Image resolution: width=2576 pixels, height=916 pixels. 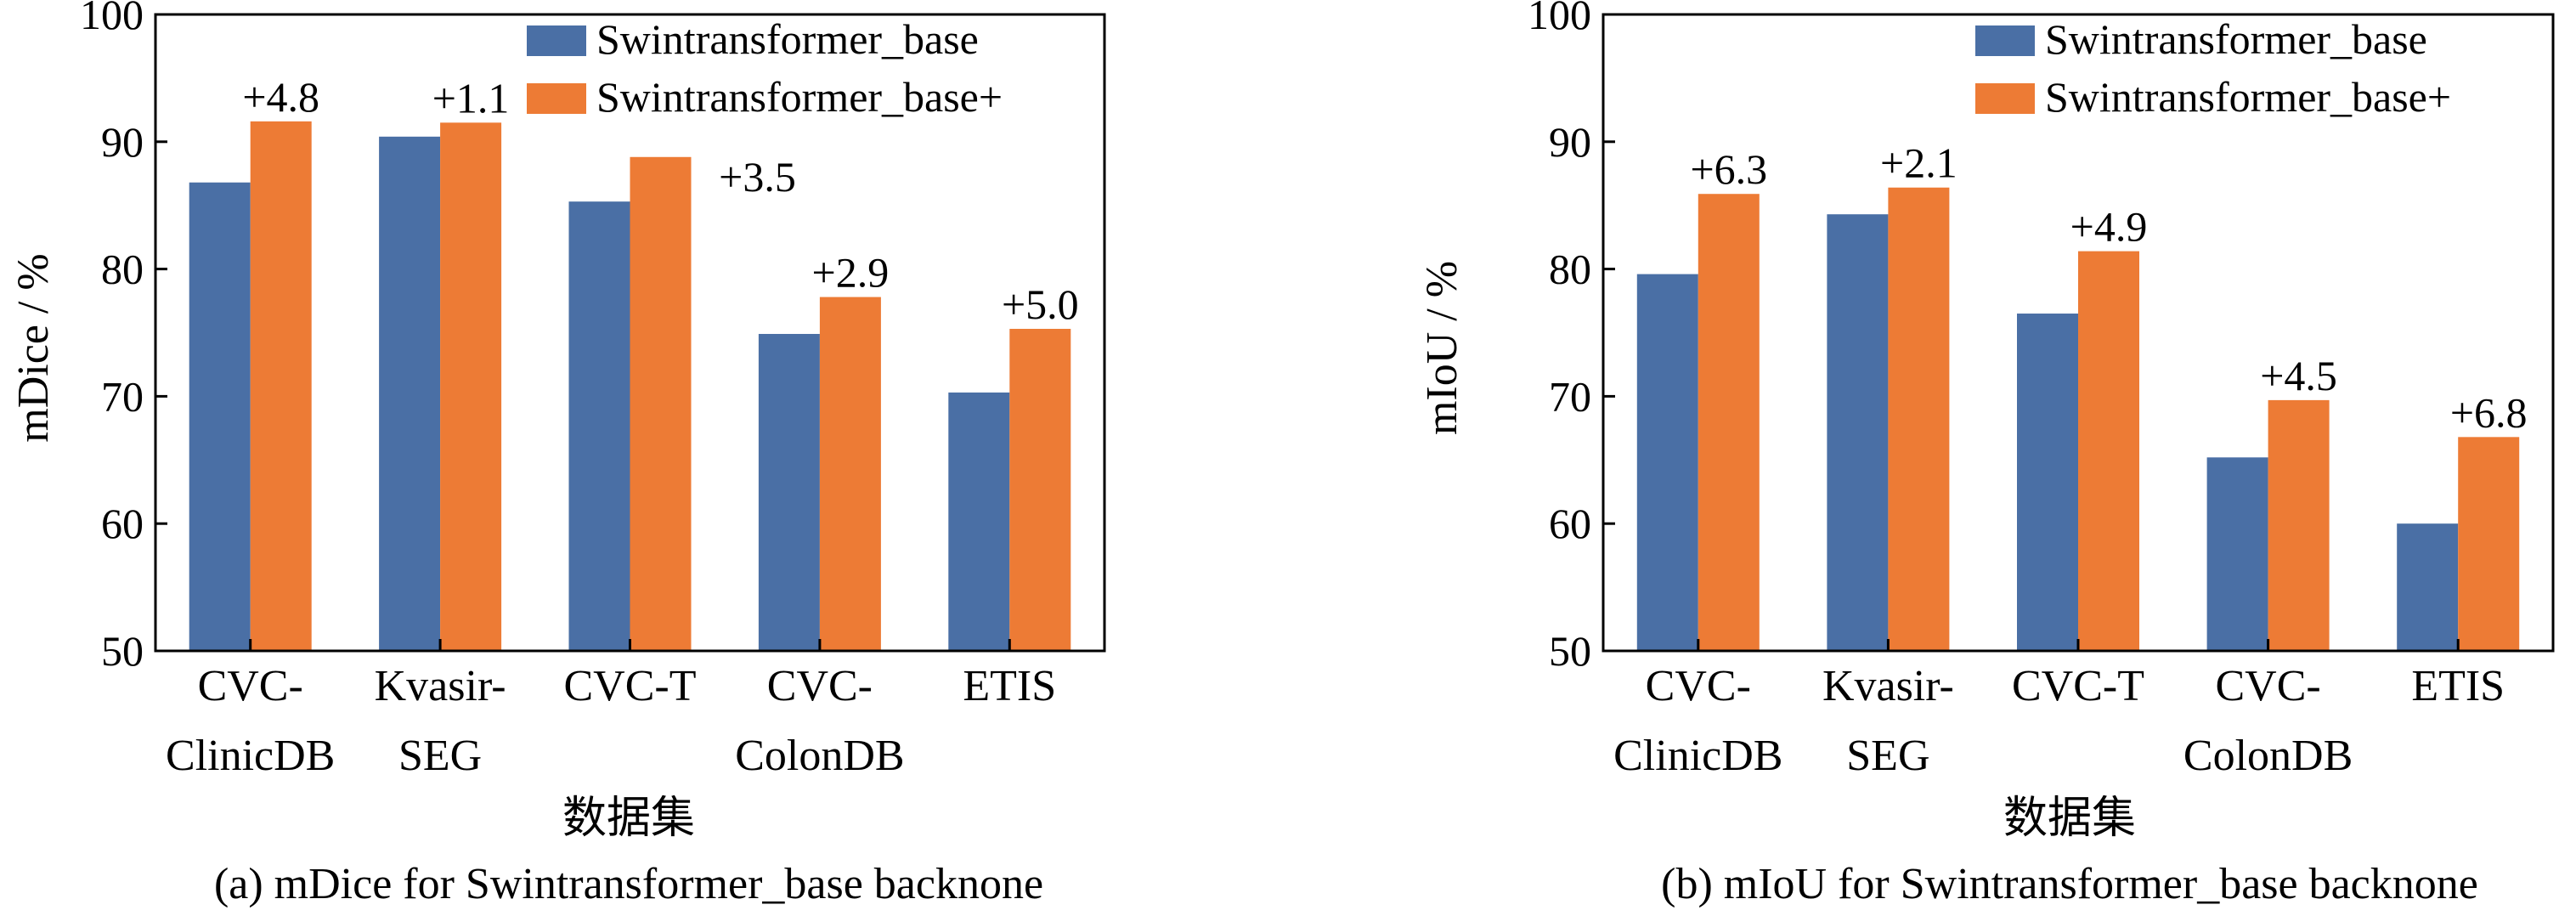 What do you see at coordinates (851, 273) in the screenshot?
I see `data-label: +2.9` at bounding box center [851, 273].